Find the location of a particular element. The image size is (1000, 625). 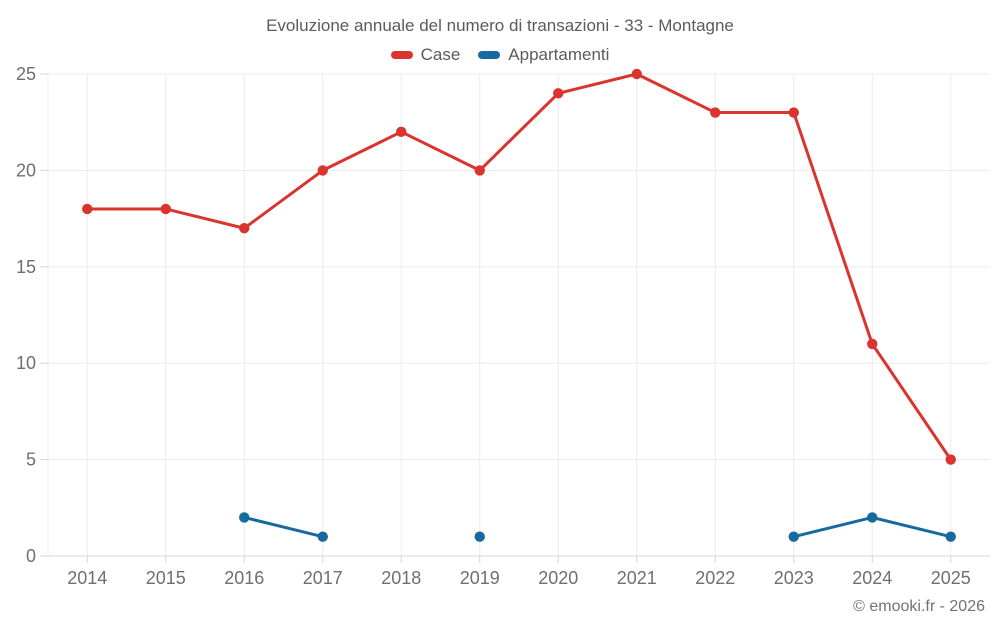

data-point-case-2017 is located at coordinates (322, 170).